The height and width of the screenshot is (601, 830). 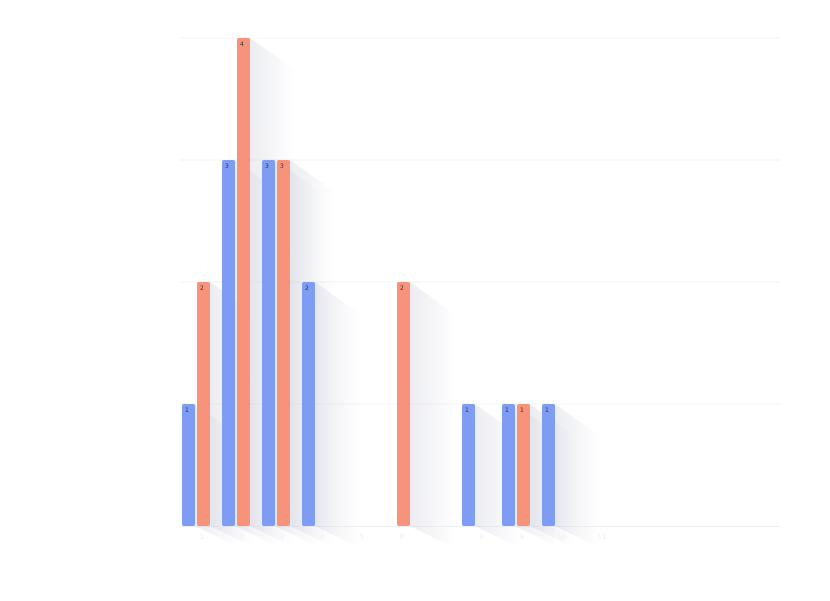 I want to click on x-tick-label: 5, so click(x=362, y=537).